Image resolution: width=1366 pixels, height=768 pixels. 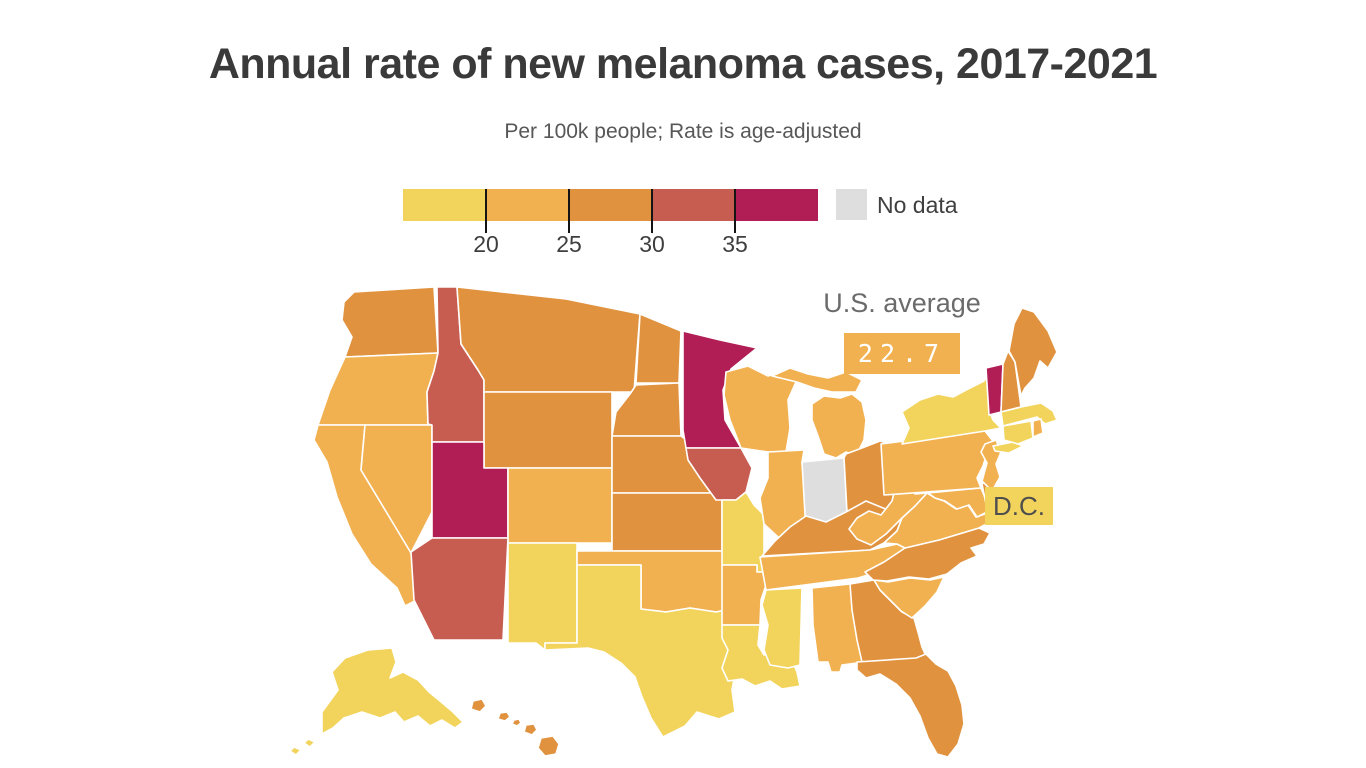 I want to click on legend-segment-<20, so click(x=444, y=205).